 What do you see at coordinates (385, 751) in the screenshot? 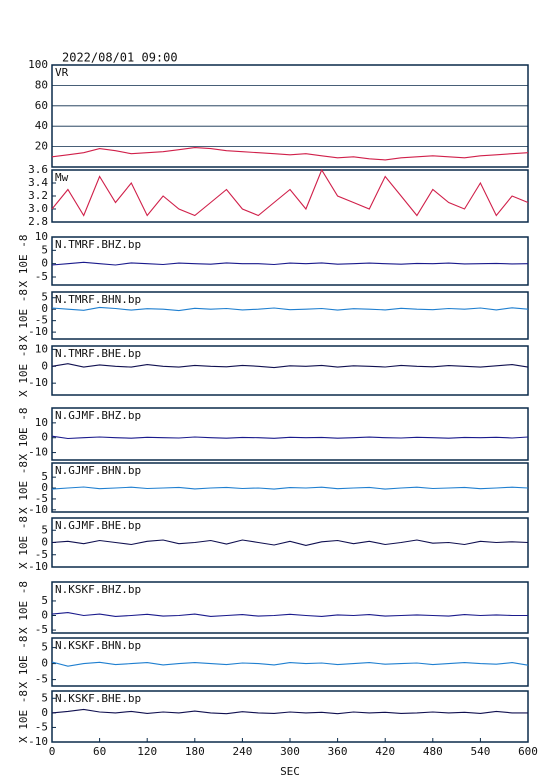
I see `x-tick-label: 420` at bounding box center [385, 751].